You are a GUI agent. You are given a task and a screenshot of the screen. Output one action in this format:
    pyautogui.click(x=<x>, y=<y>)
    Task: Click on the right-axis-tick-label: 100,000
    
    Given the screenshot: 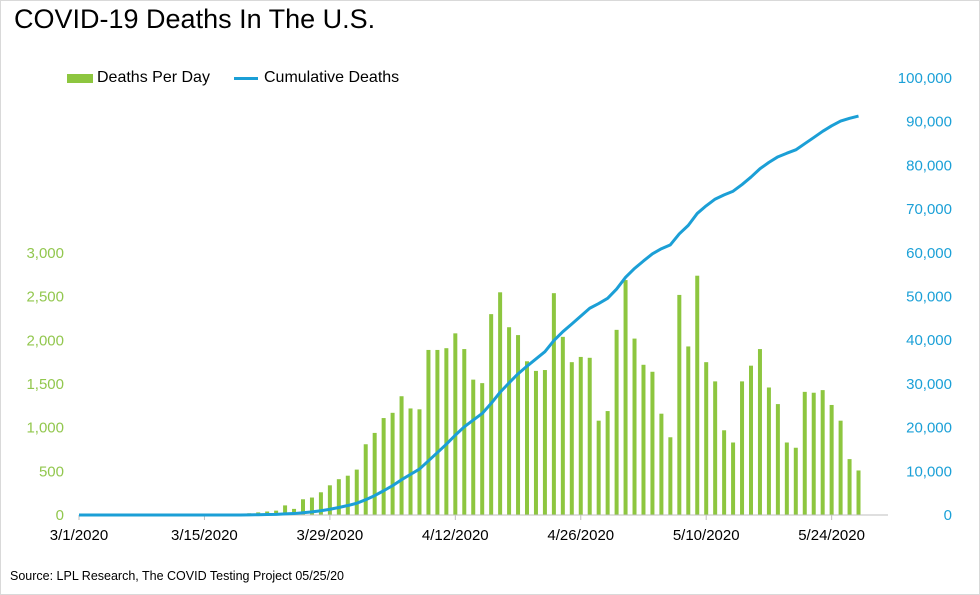 What is the action you would take?
    pyautogui.click(x=925, y=78)
    